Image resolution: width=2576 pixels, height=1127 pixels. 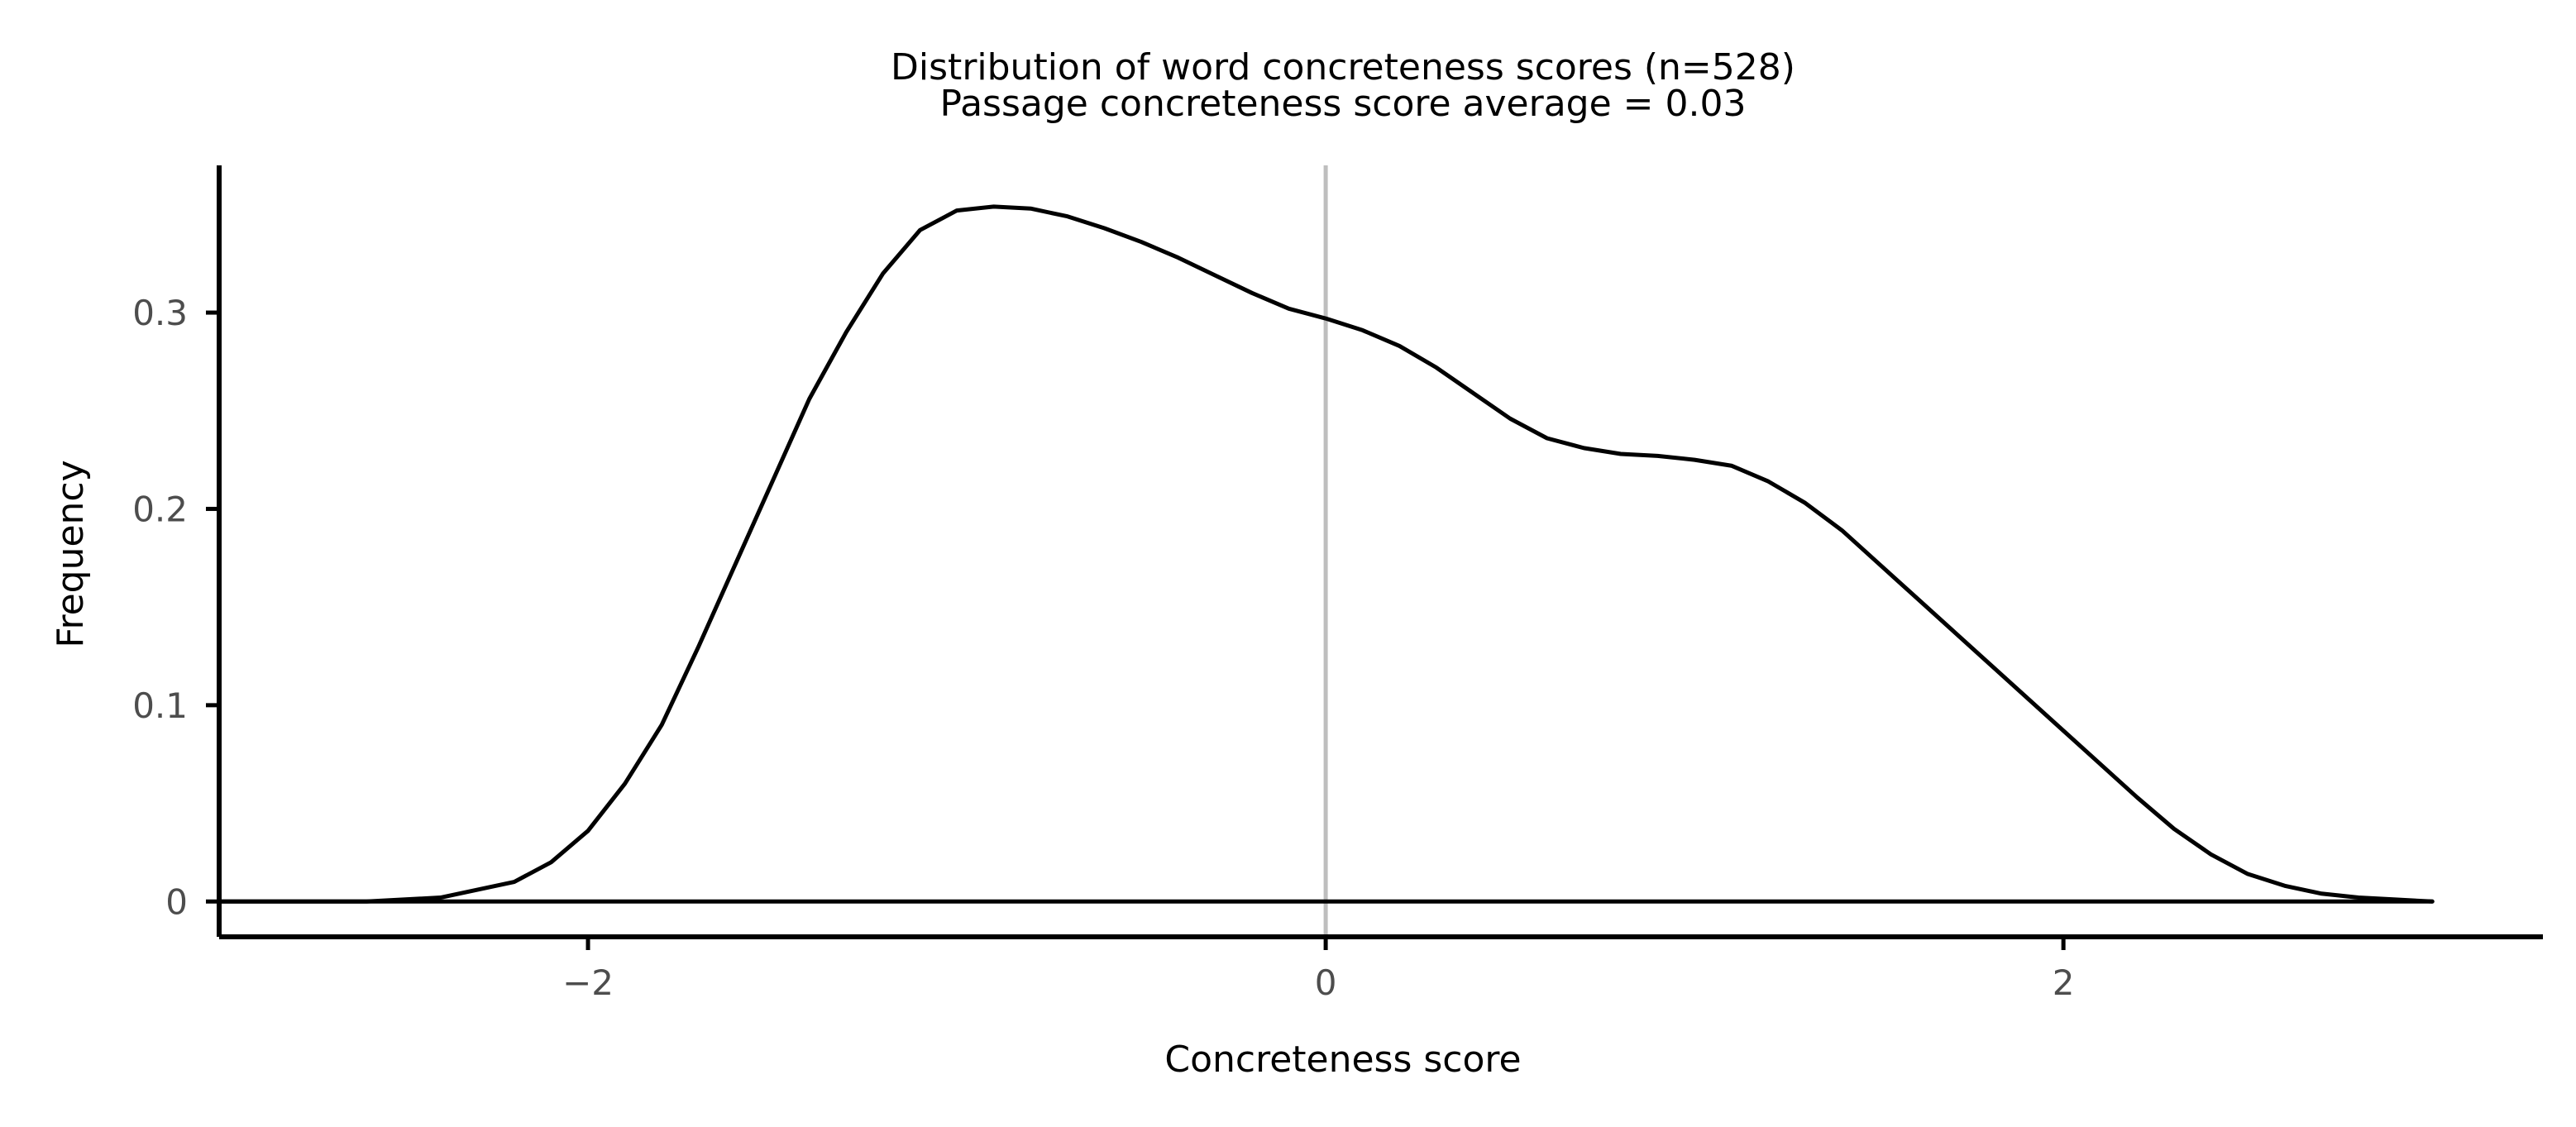 I want to click on y-tick-label: 0.3, so click(x=160, y=313).